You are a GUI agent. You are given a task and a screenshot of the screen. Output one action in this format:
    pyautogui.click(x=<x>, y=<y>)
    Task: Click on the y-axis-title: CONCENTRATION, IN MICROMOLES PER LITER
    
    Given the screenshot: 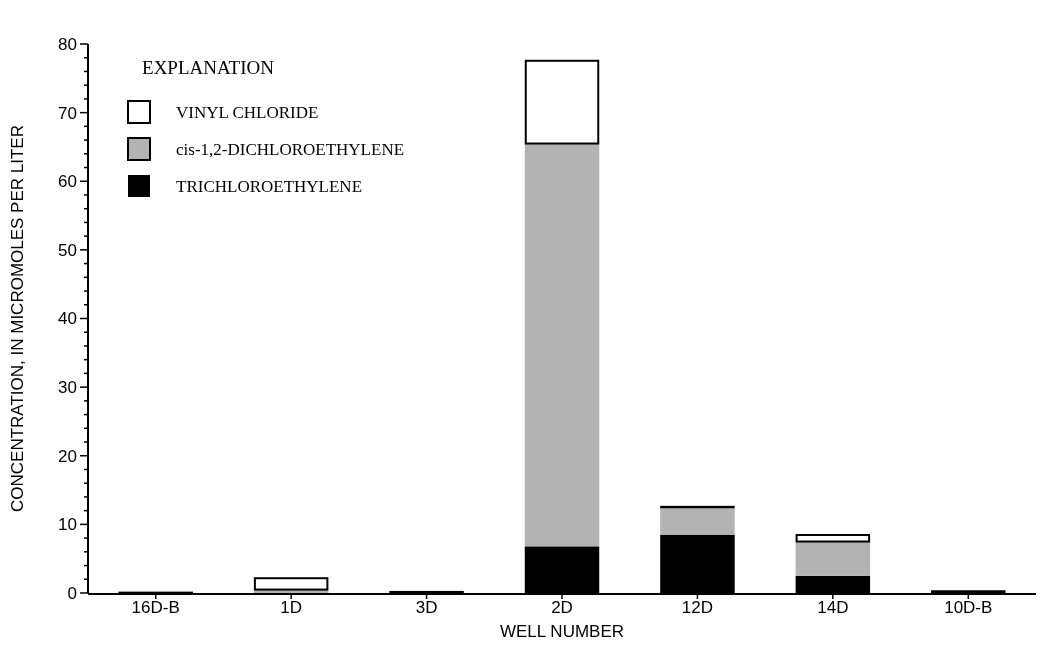 What is the action you would take?
    pyautogui.click(x=17, y=318)
    